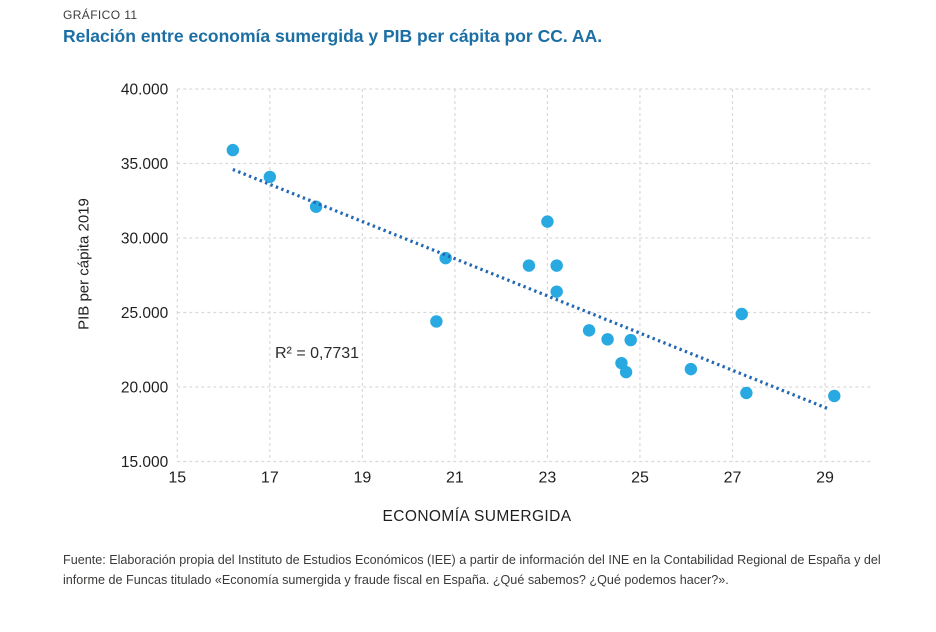  Describe the element at coordinates (317, 353) in the screenshot. I see `r2-annotation: R² = 0,7731` at that location.